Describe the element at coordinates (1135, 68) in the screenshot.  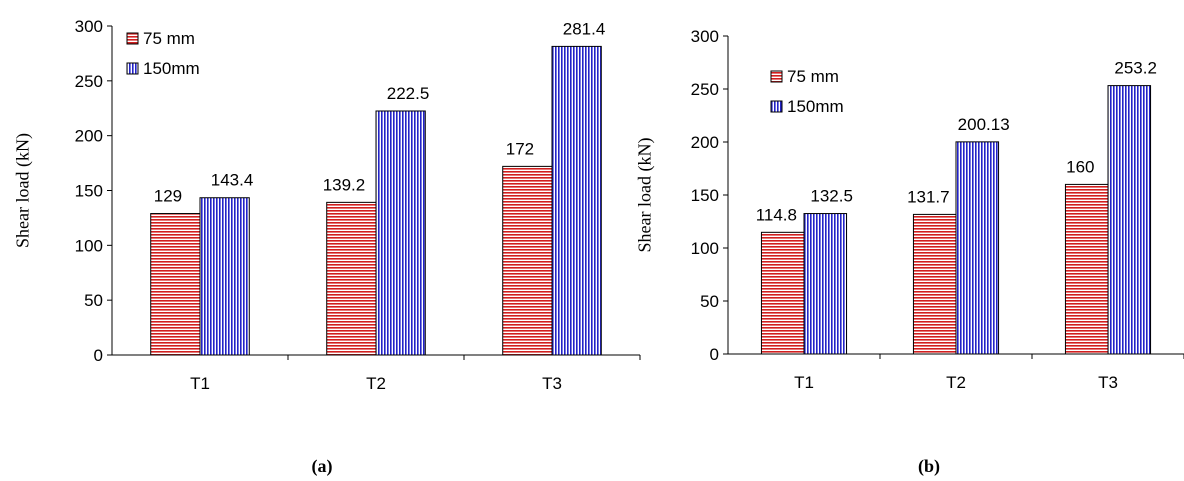
I see `data-label: 253.2` at that location.